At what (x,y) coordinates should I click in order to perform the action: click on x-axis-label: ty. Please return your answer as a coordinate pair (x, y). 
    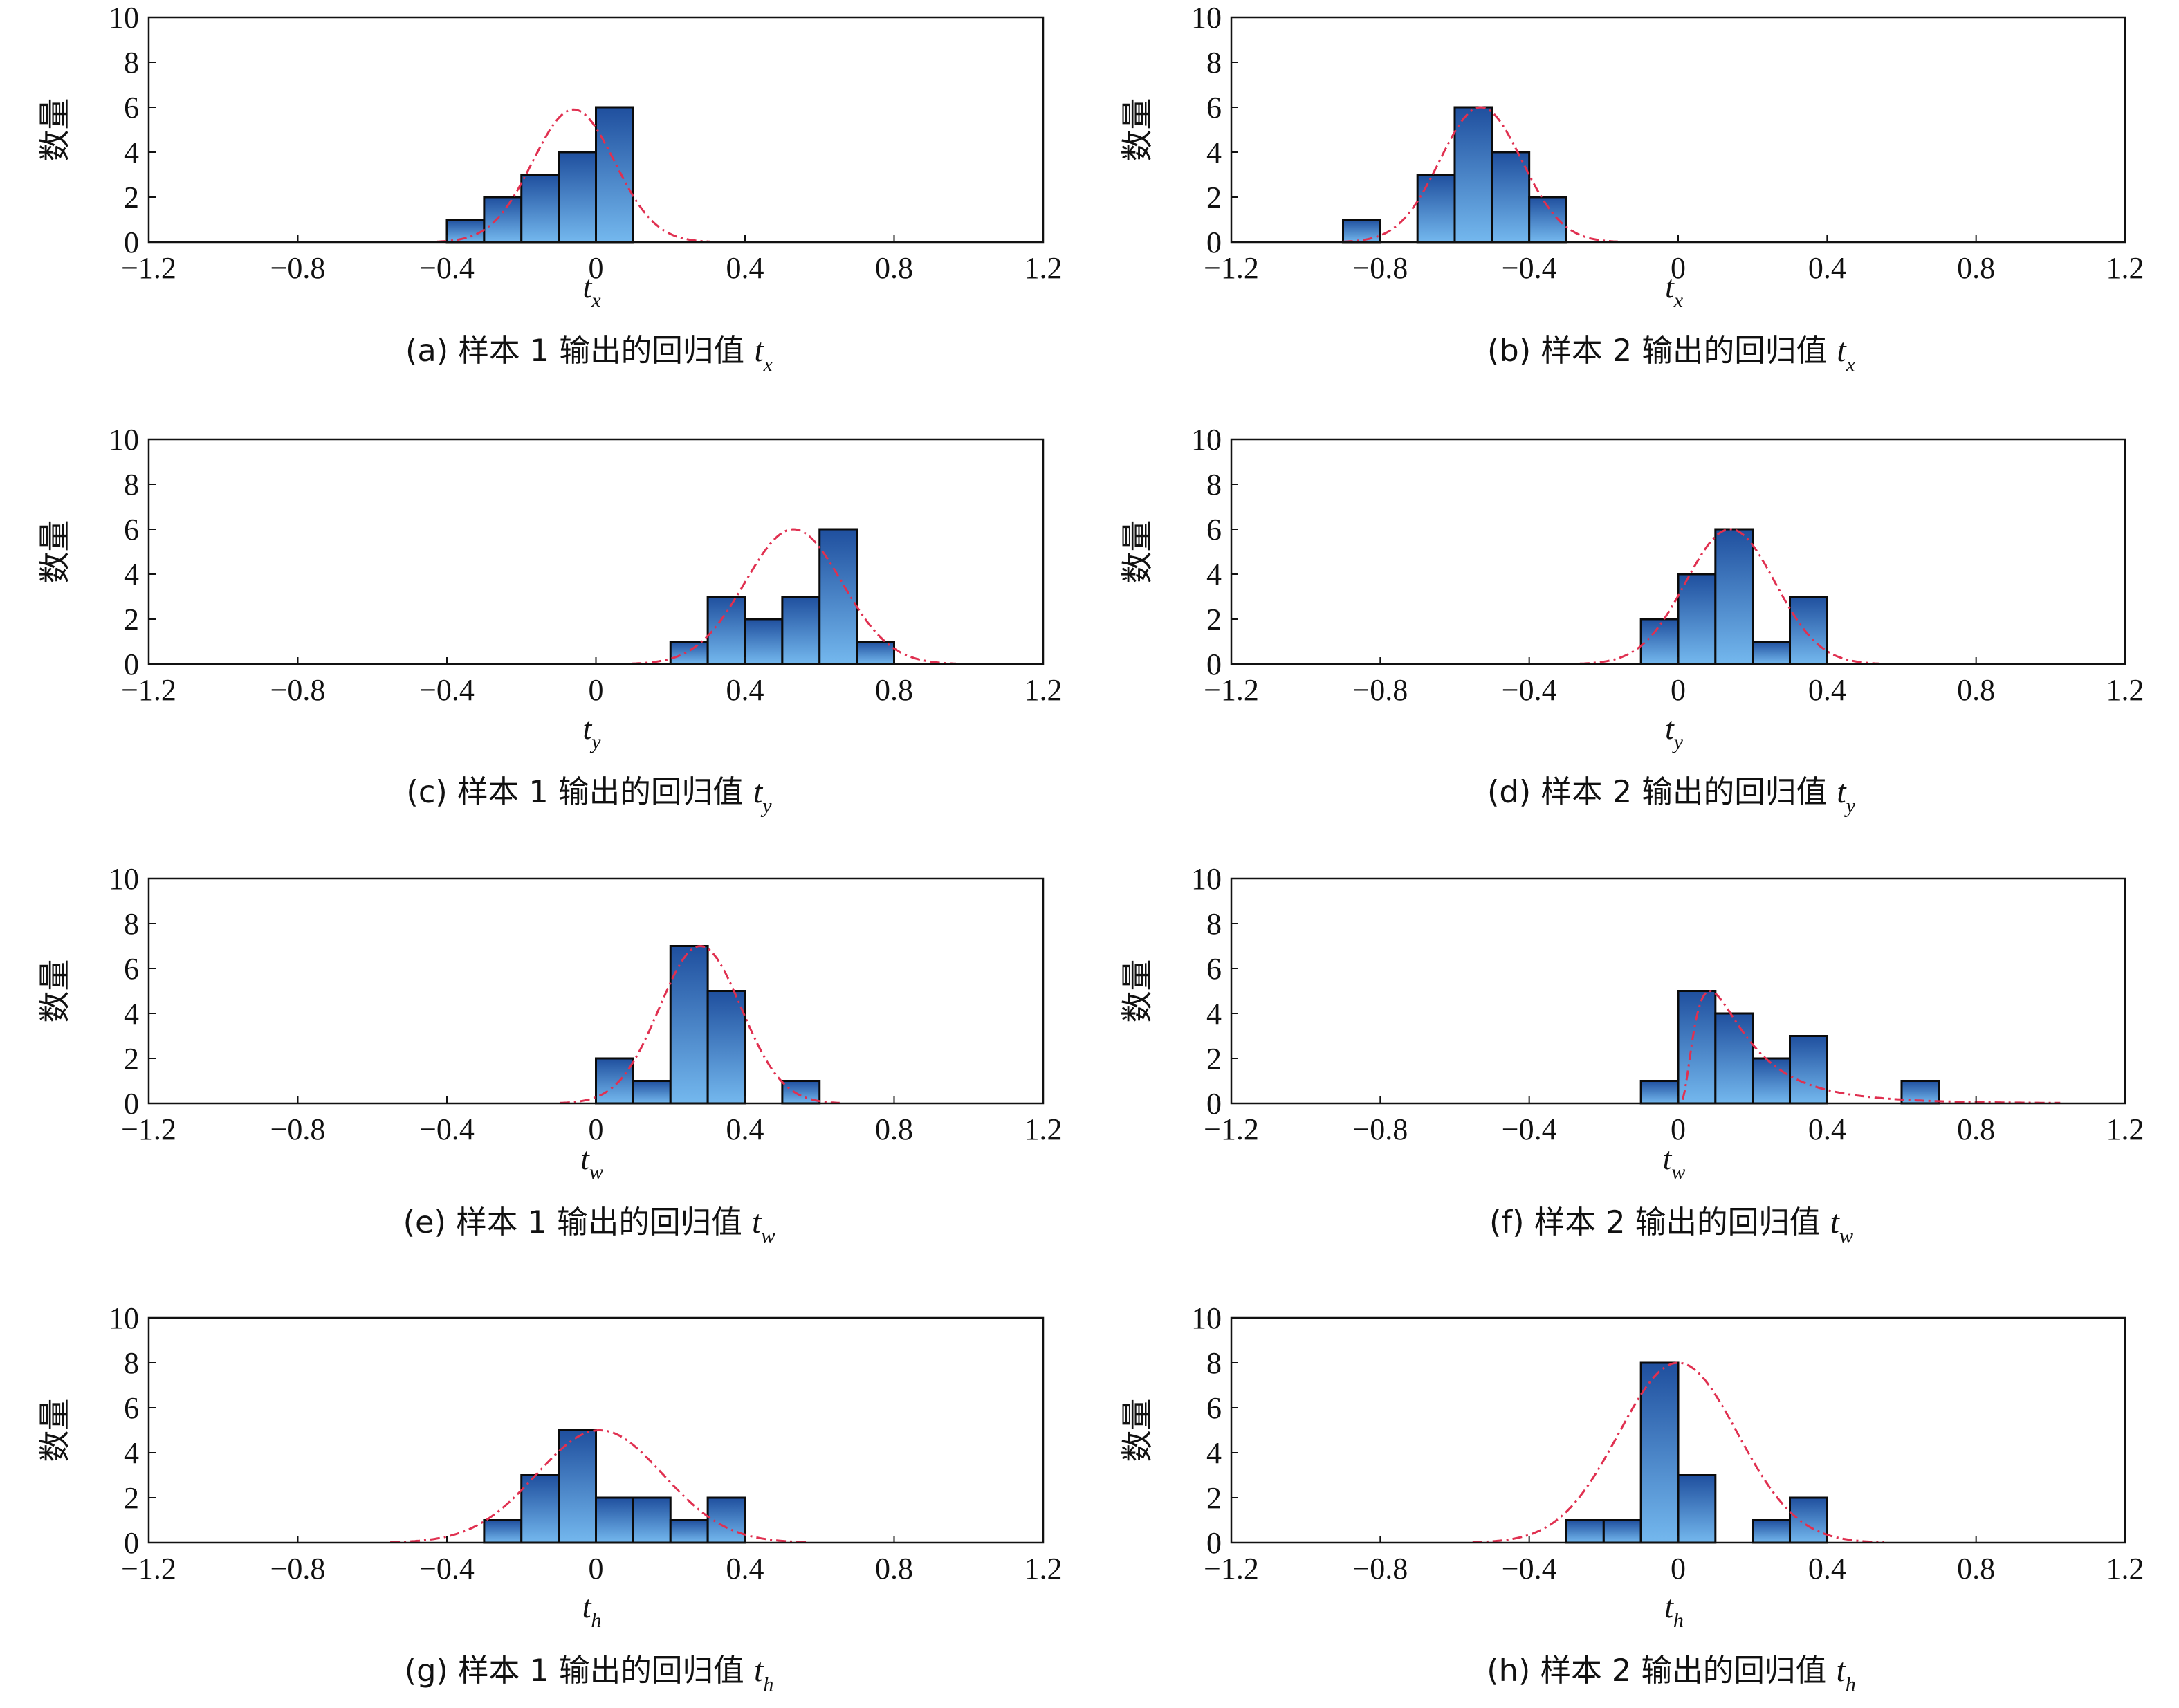
    Looking at the image, I should click on (1675, 732).